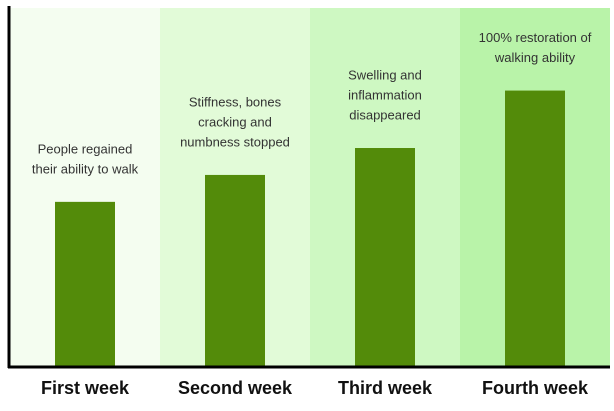 This screenshot has width=614, height=411. What do you see at coordinates (535, 57) in the screenshot?
I see `annotation: walking ability` at bounding box center [535, 57].